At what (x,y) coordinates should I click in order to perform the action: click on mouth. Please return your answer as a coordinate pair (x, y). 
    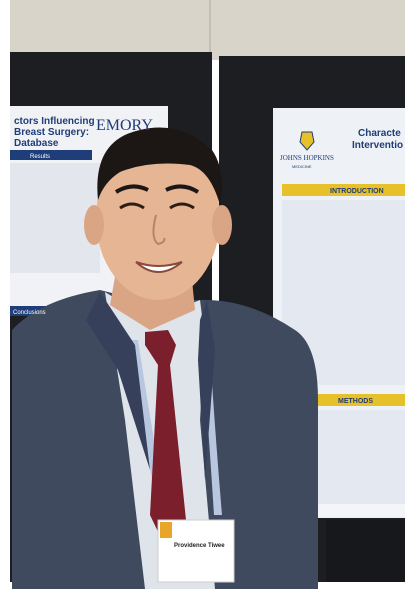
    Looking at the image, I should click on (159, 267).